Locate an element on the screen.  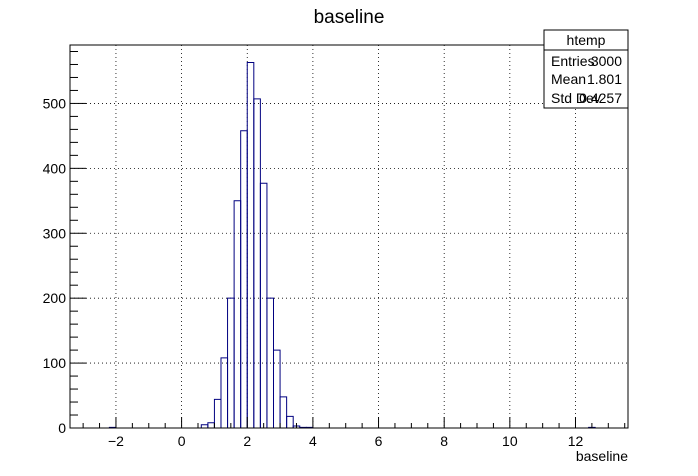
y-tick-label: 400 is located at coordinates (55, 168).